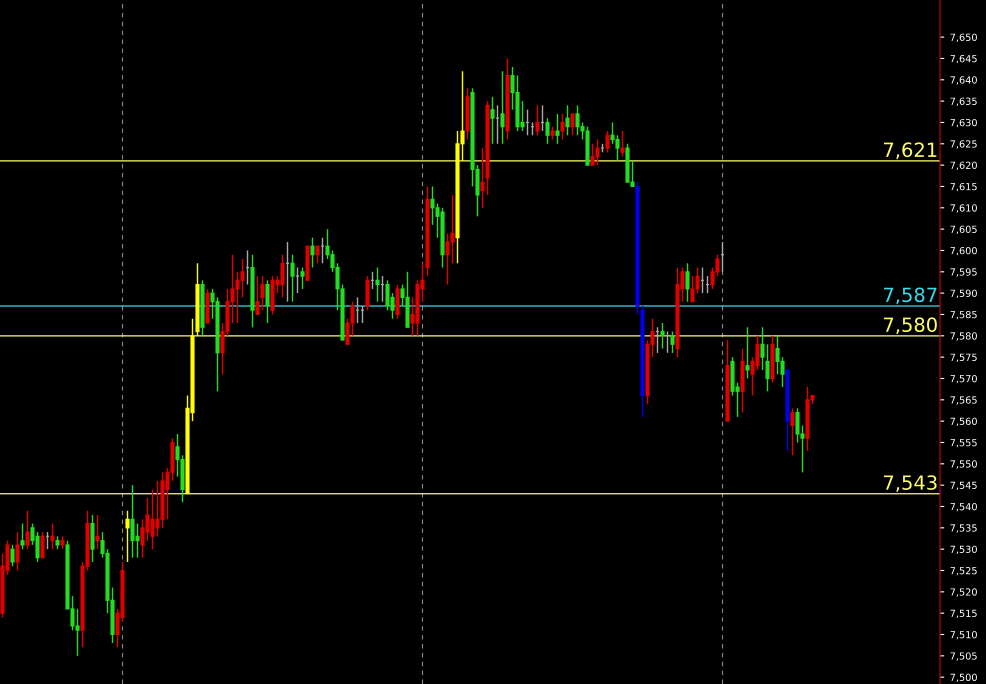  Describe the element at coordinates (963, 464) in the screenshot. I see `y-tick-label: 7,550` at that location.